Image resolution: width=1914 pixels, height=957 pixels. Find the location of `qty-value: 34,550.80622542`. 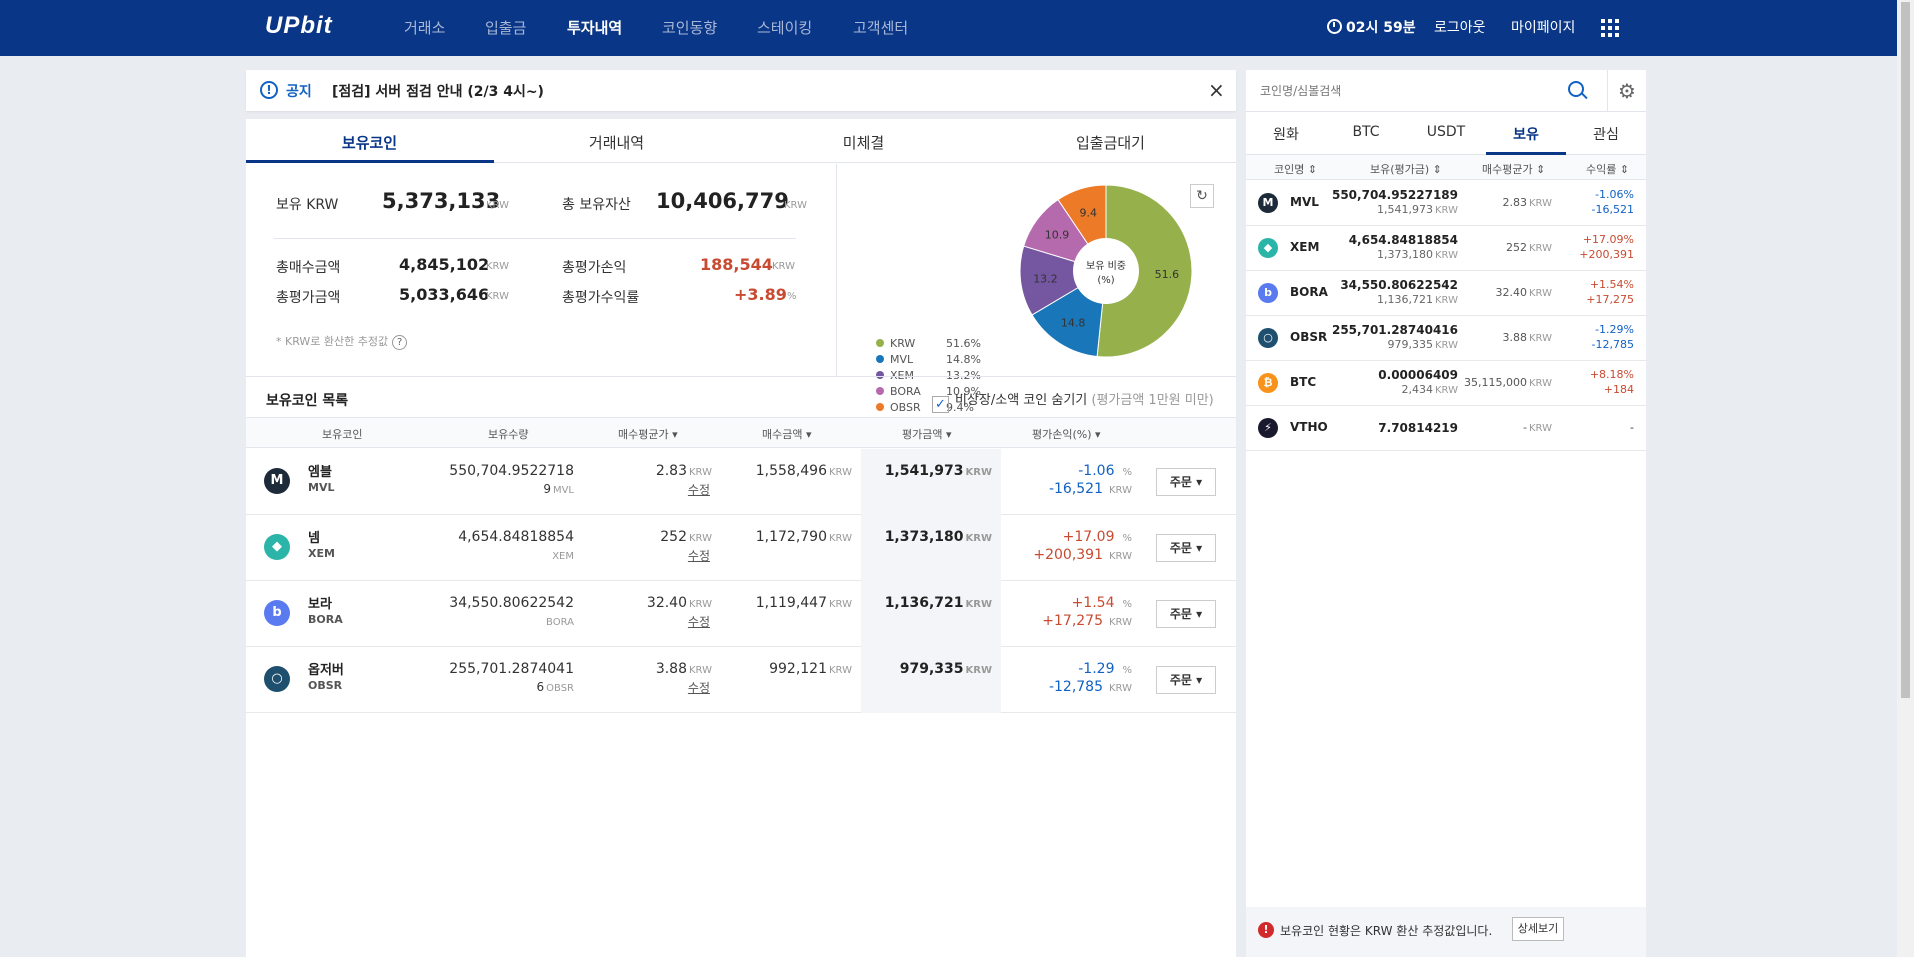

qty-value: 34,550.80622542 is located at coordinates (511, 603).